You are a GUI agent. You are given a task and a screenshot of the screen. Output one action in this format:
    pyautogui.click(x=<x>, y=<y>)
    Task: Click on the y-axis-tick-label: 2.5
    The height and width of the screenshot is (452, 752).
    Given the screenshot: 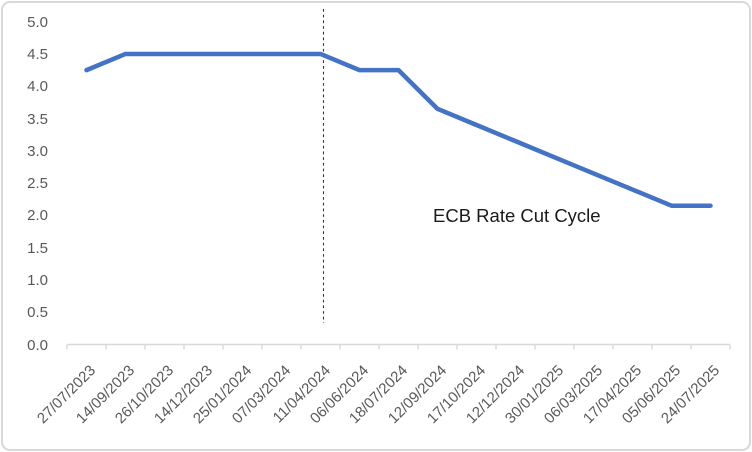 What is the action you would take?
    pyautogui.click(x=37, y=184)
    